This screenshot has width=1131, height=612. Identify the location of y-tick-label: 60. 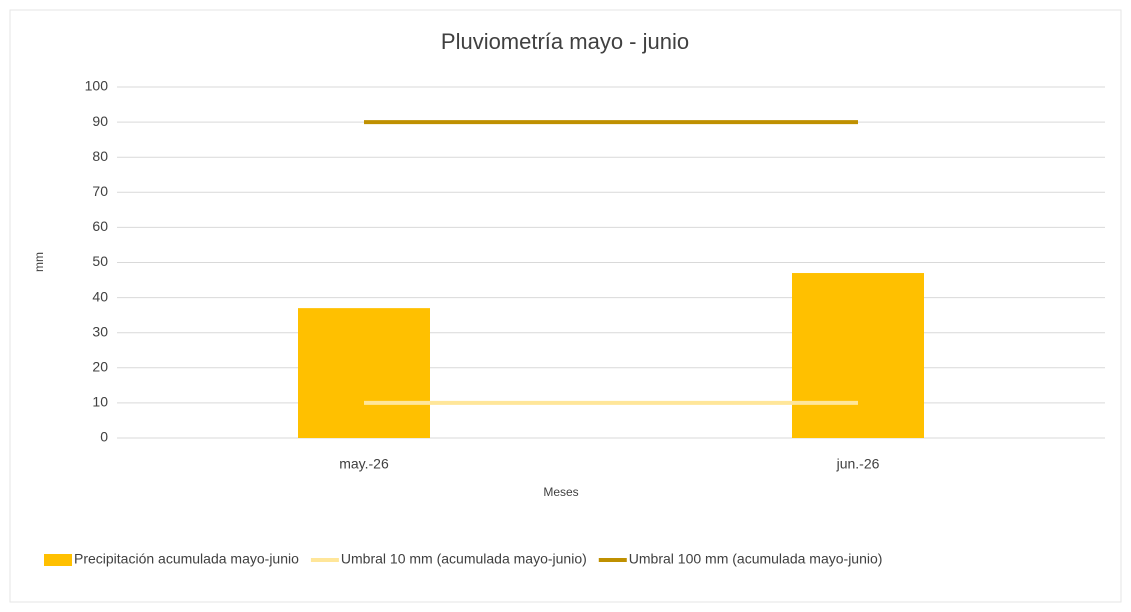
(100, 226).